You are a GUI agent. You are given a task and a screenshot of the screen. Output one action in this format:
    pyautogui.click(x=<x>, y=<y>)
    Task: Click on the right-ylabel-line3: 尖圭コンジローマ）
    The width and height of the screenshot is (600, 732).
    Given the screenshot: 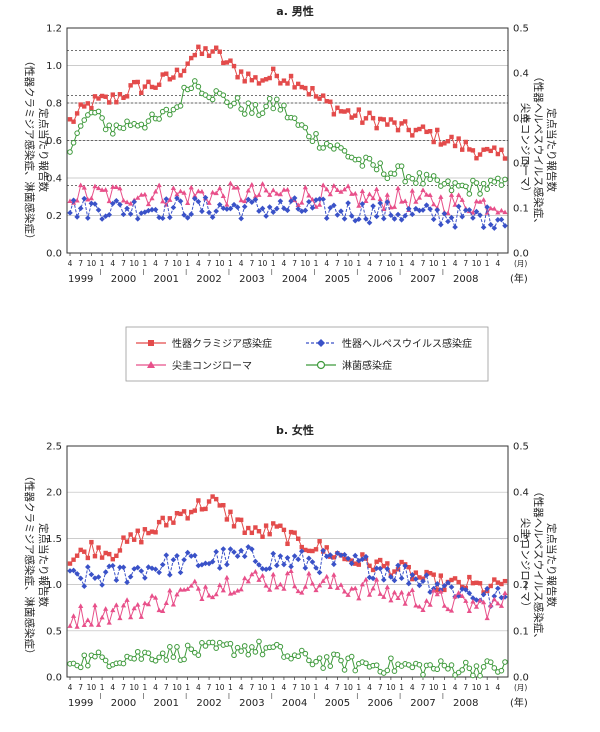 What is the action you would take?
    pyautogui.click(x=525, y=150)
    